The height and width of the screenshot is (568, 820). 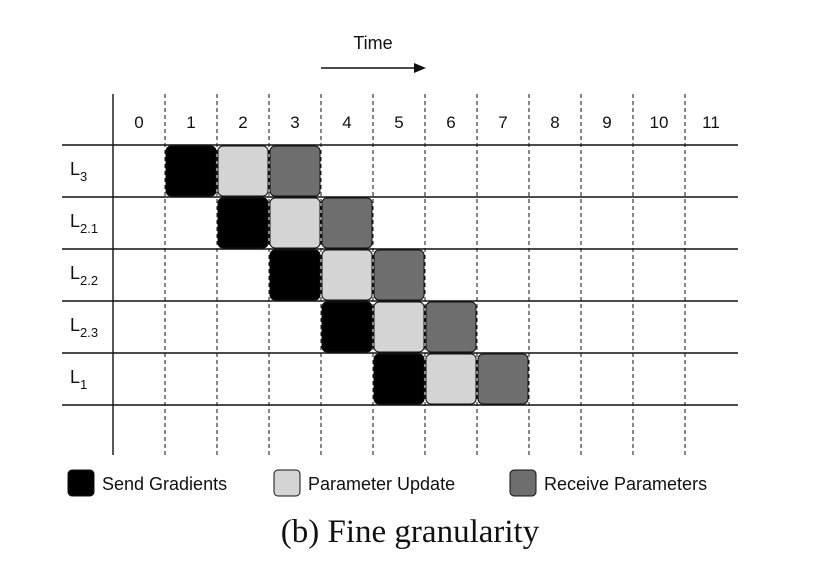 What do you see at coordinates (78, 171) in the screenshot?
I see `layer-label: L3` at bounding box center [78, 171].